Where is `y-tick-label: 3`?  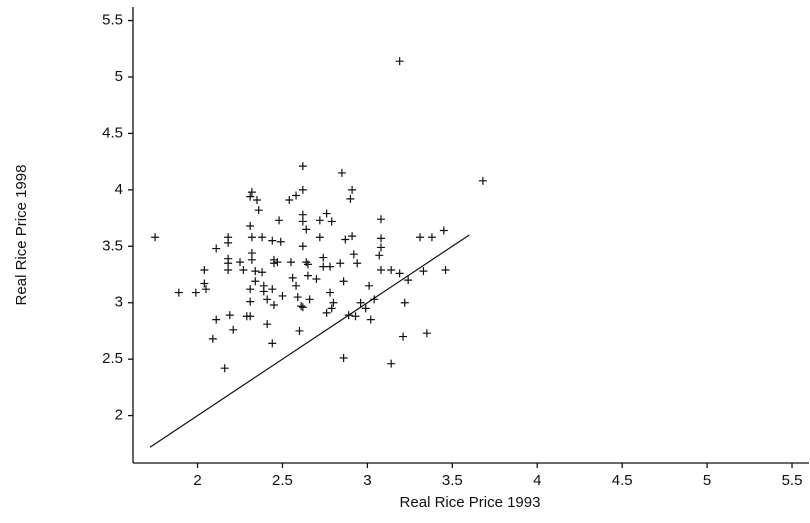 y-tick-label: 3 is located at coordinates (119, 302).